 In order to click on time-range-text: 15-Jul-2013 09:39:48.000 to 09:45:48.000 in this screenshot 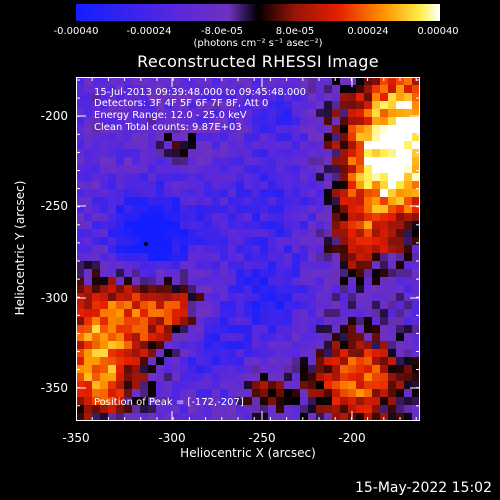, I will do `click(200, 92)`.